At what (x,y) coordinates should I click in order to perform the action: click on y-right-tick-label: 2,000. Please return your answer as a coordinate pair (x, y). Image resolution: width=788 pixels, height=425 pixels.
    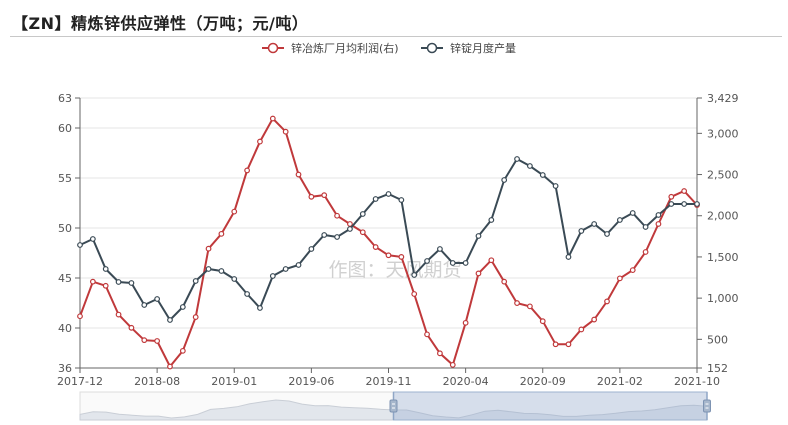
    Looking at the image, I should click on (723, 216).